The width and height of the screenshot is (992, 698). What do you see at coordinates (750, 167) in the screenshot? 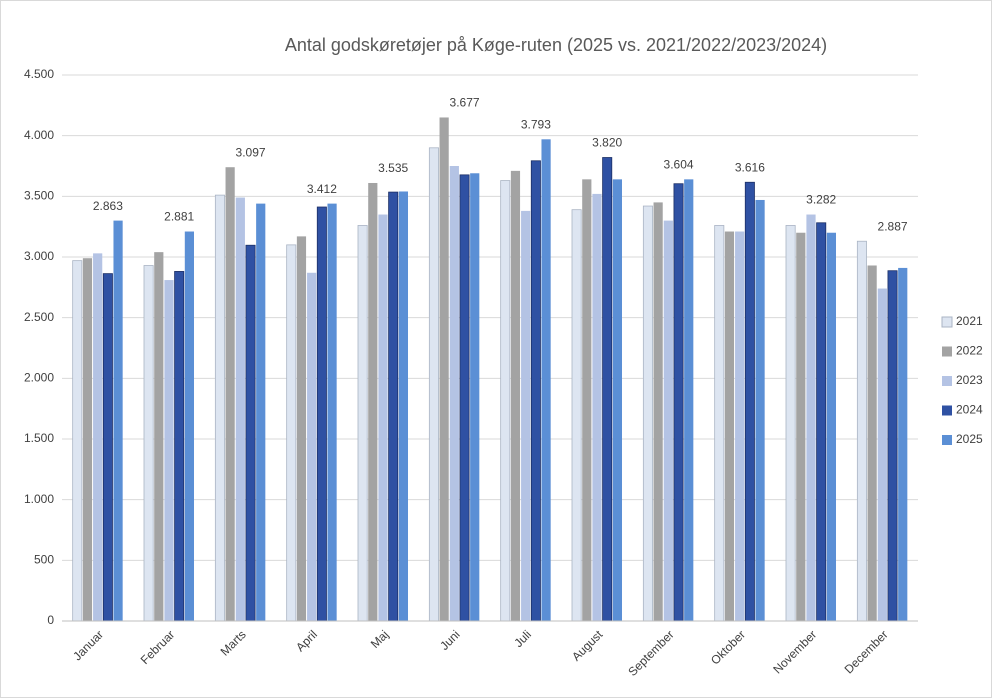
I see `data-label: 3.616` at bounding box center [750, 167].